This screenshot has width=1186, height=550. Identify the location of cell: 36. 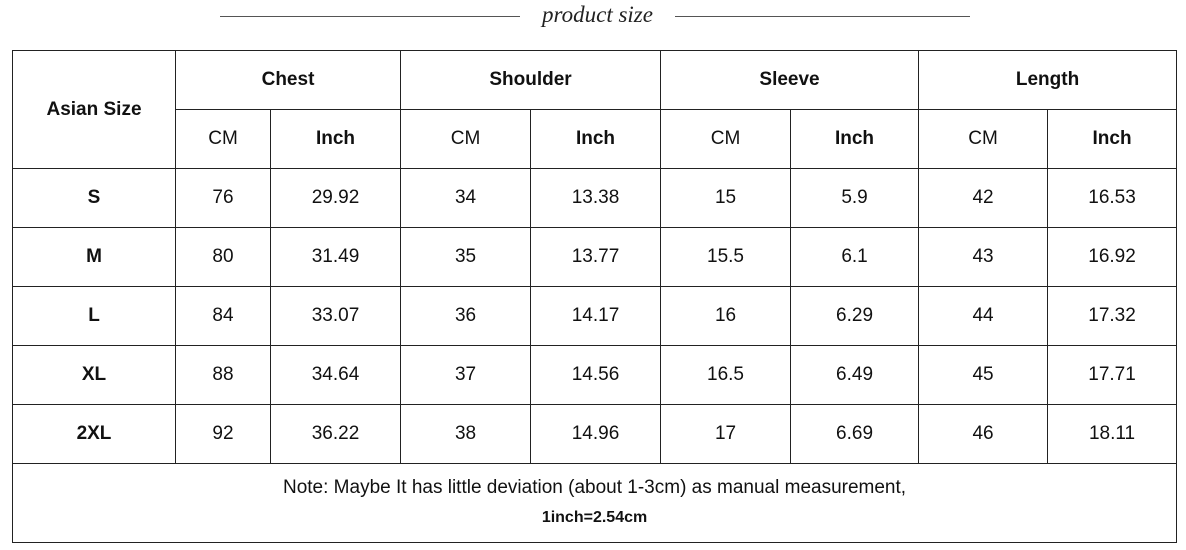
(466, 316).